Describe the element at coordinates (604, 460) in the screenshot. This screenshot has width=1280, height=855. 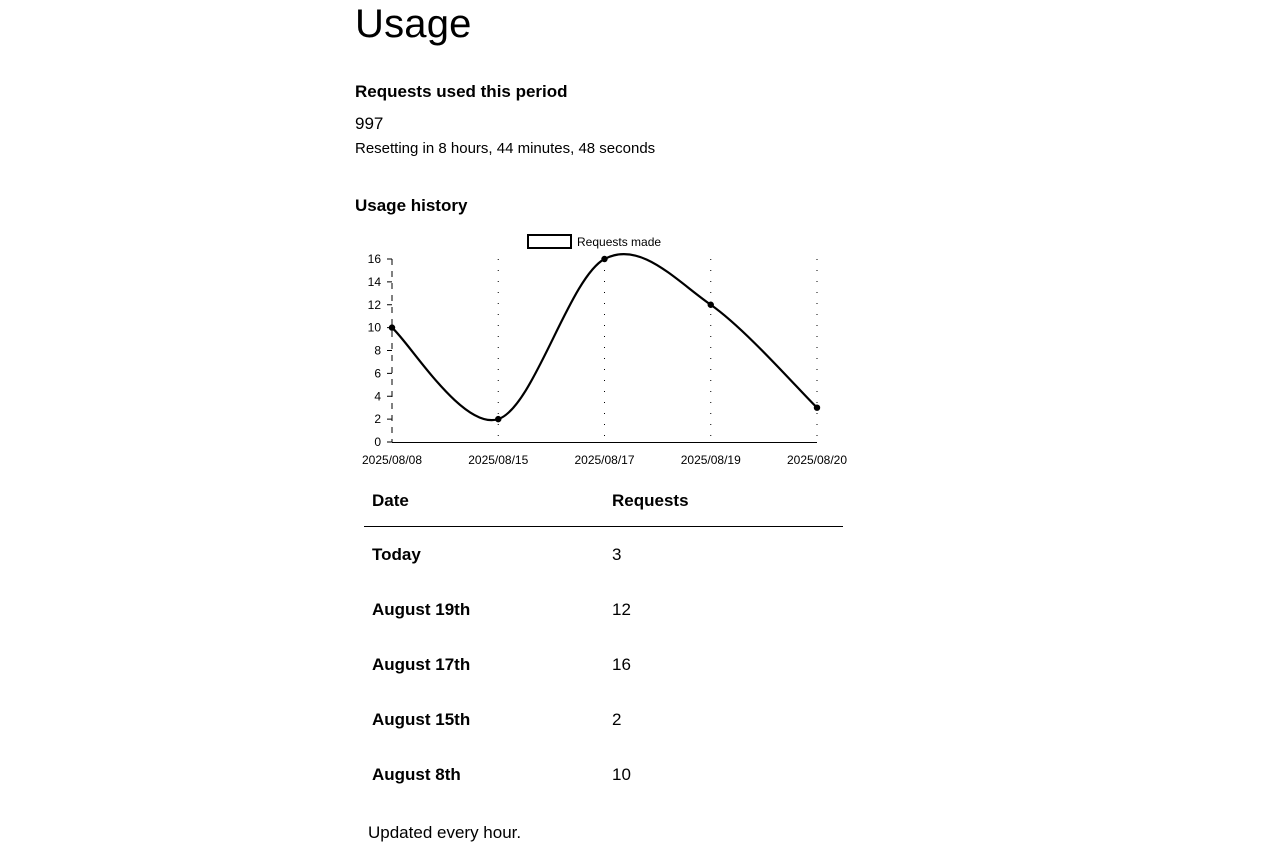
I see `x-tick-label: 2025/08/17` at that location.